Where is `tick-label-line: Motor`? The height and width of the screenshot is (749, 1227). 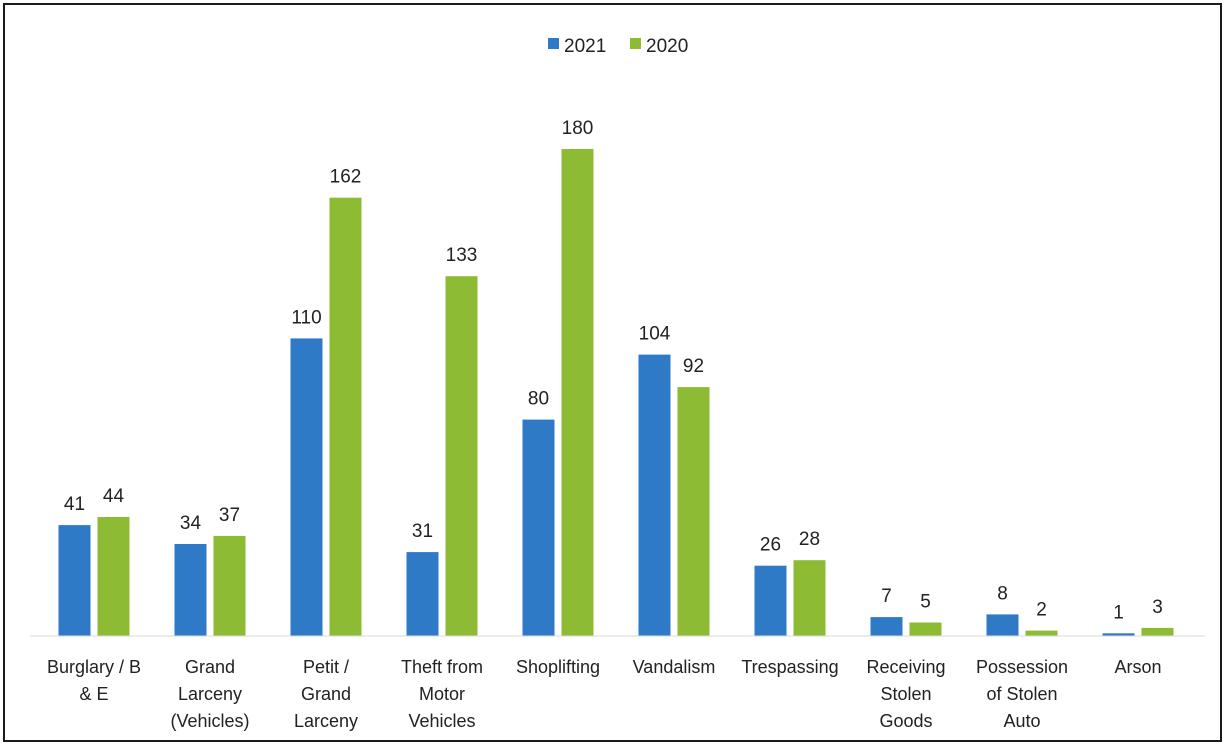 tick-label-line: Motor is located at coordinates (442, 694).